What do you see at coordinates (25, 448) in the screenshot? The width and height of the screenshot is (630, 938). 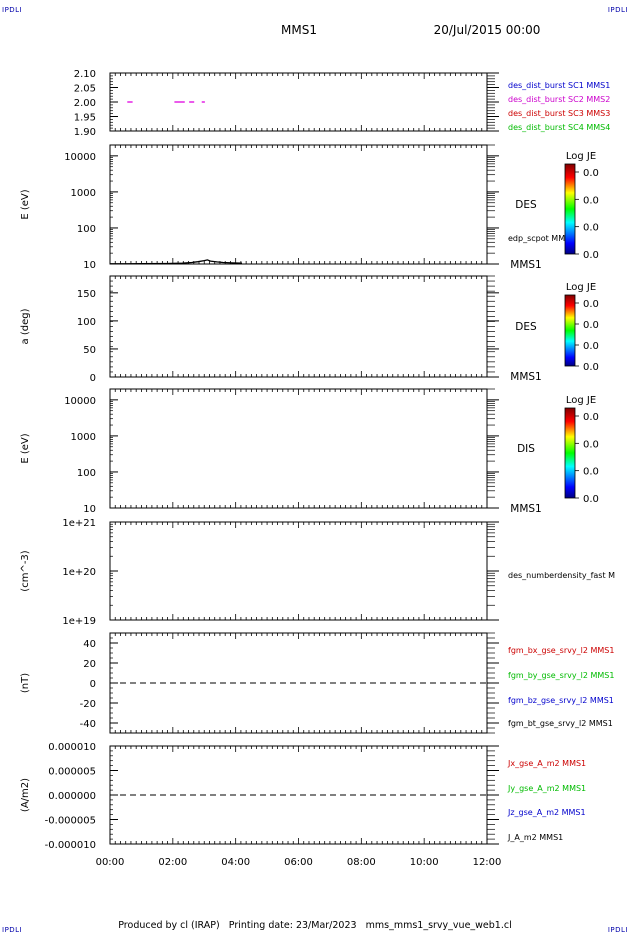 I see `y-axis-label: E (eV)` at bounding box center [25, 448].